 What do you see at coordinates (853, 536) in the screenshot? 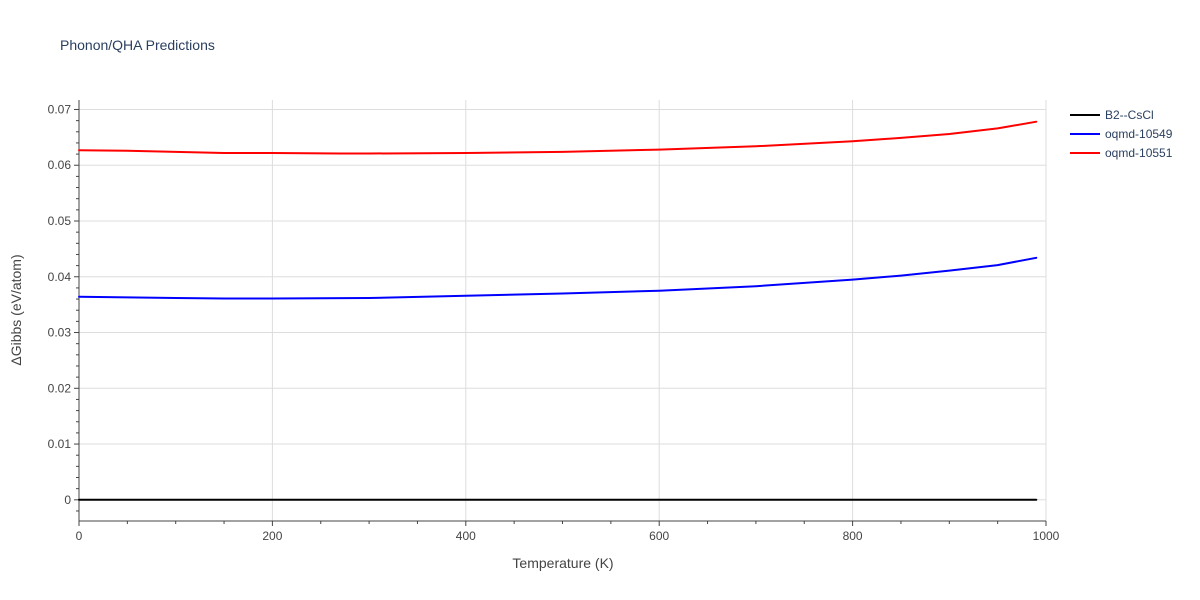
I see `x-tick-label: 800` at bounding box center [853, 536].